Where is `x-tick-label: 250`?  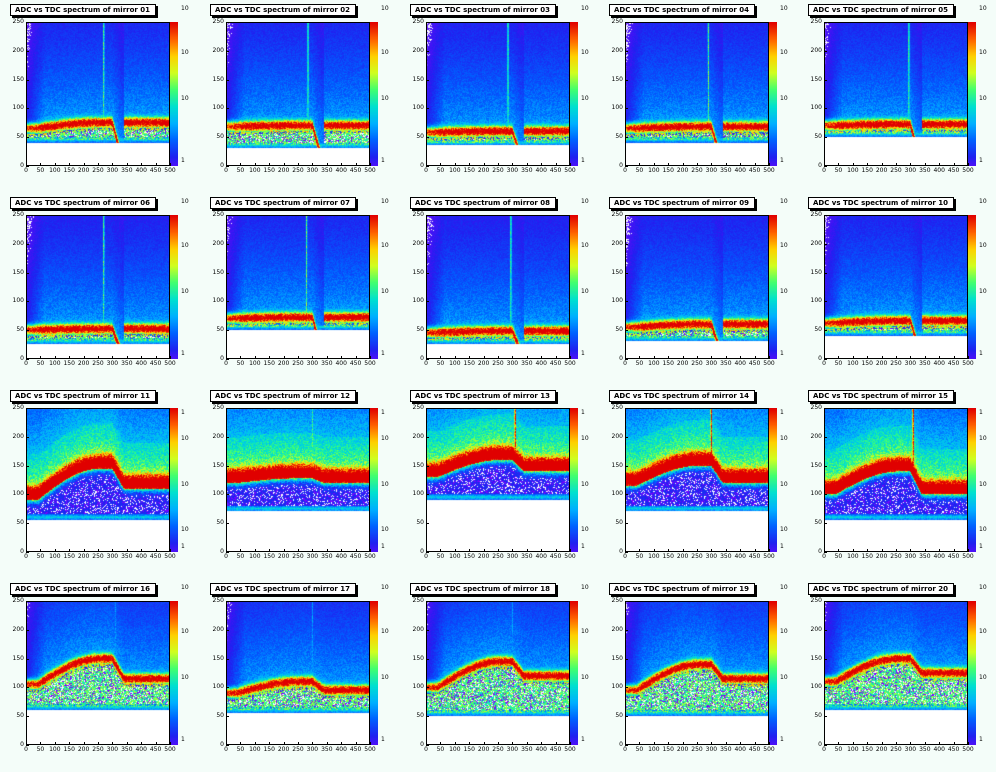
x-tick-label: 250 is located at coordinates (498, 363).